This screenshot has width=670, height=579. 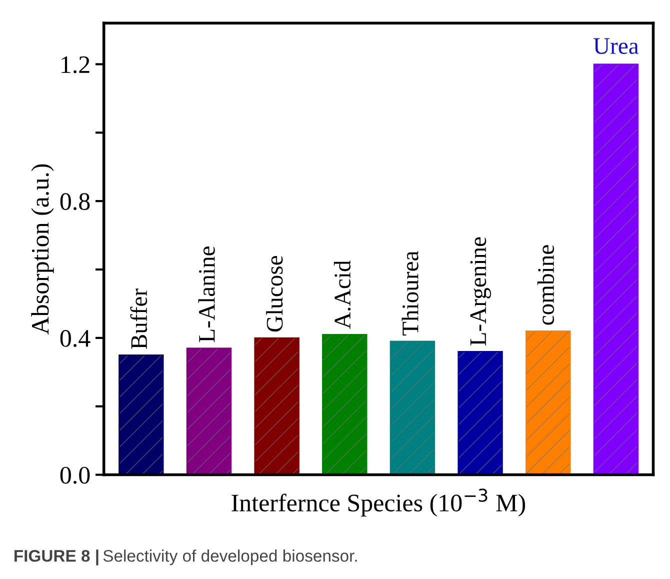 I want to click on x-tick-label: Buffer, so click(x=139, y=318).